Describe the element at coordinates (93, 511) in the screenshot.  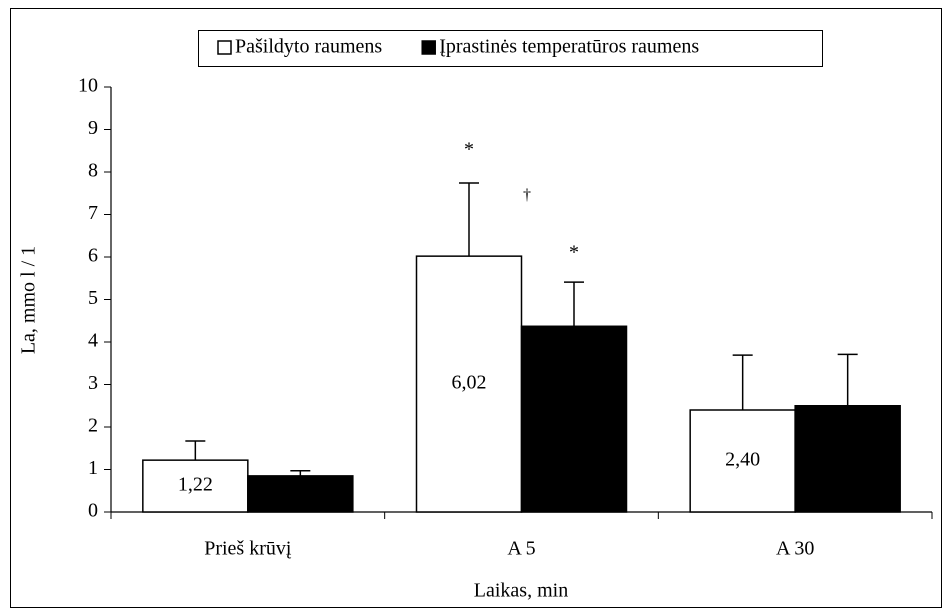
I see `y-tick-label: 0` at that location.